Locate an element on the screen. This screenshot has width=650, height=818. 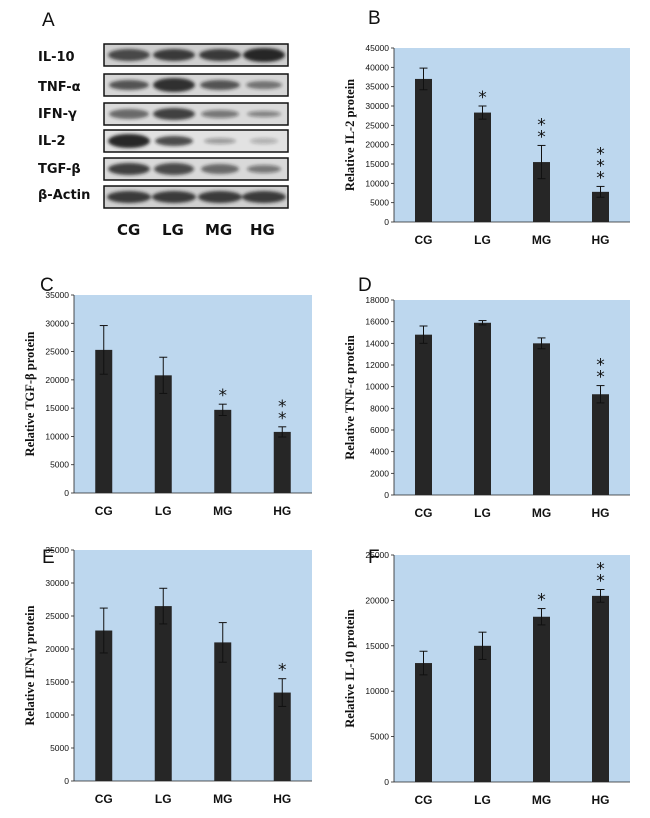
blot-group-hg: HG is located at coordinates (262, 230).